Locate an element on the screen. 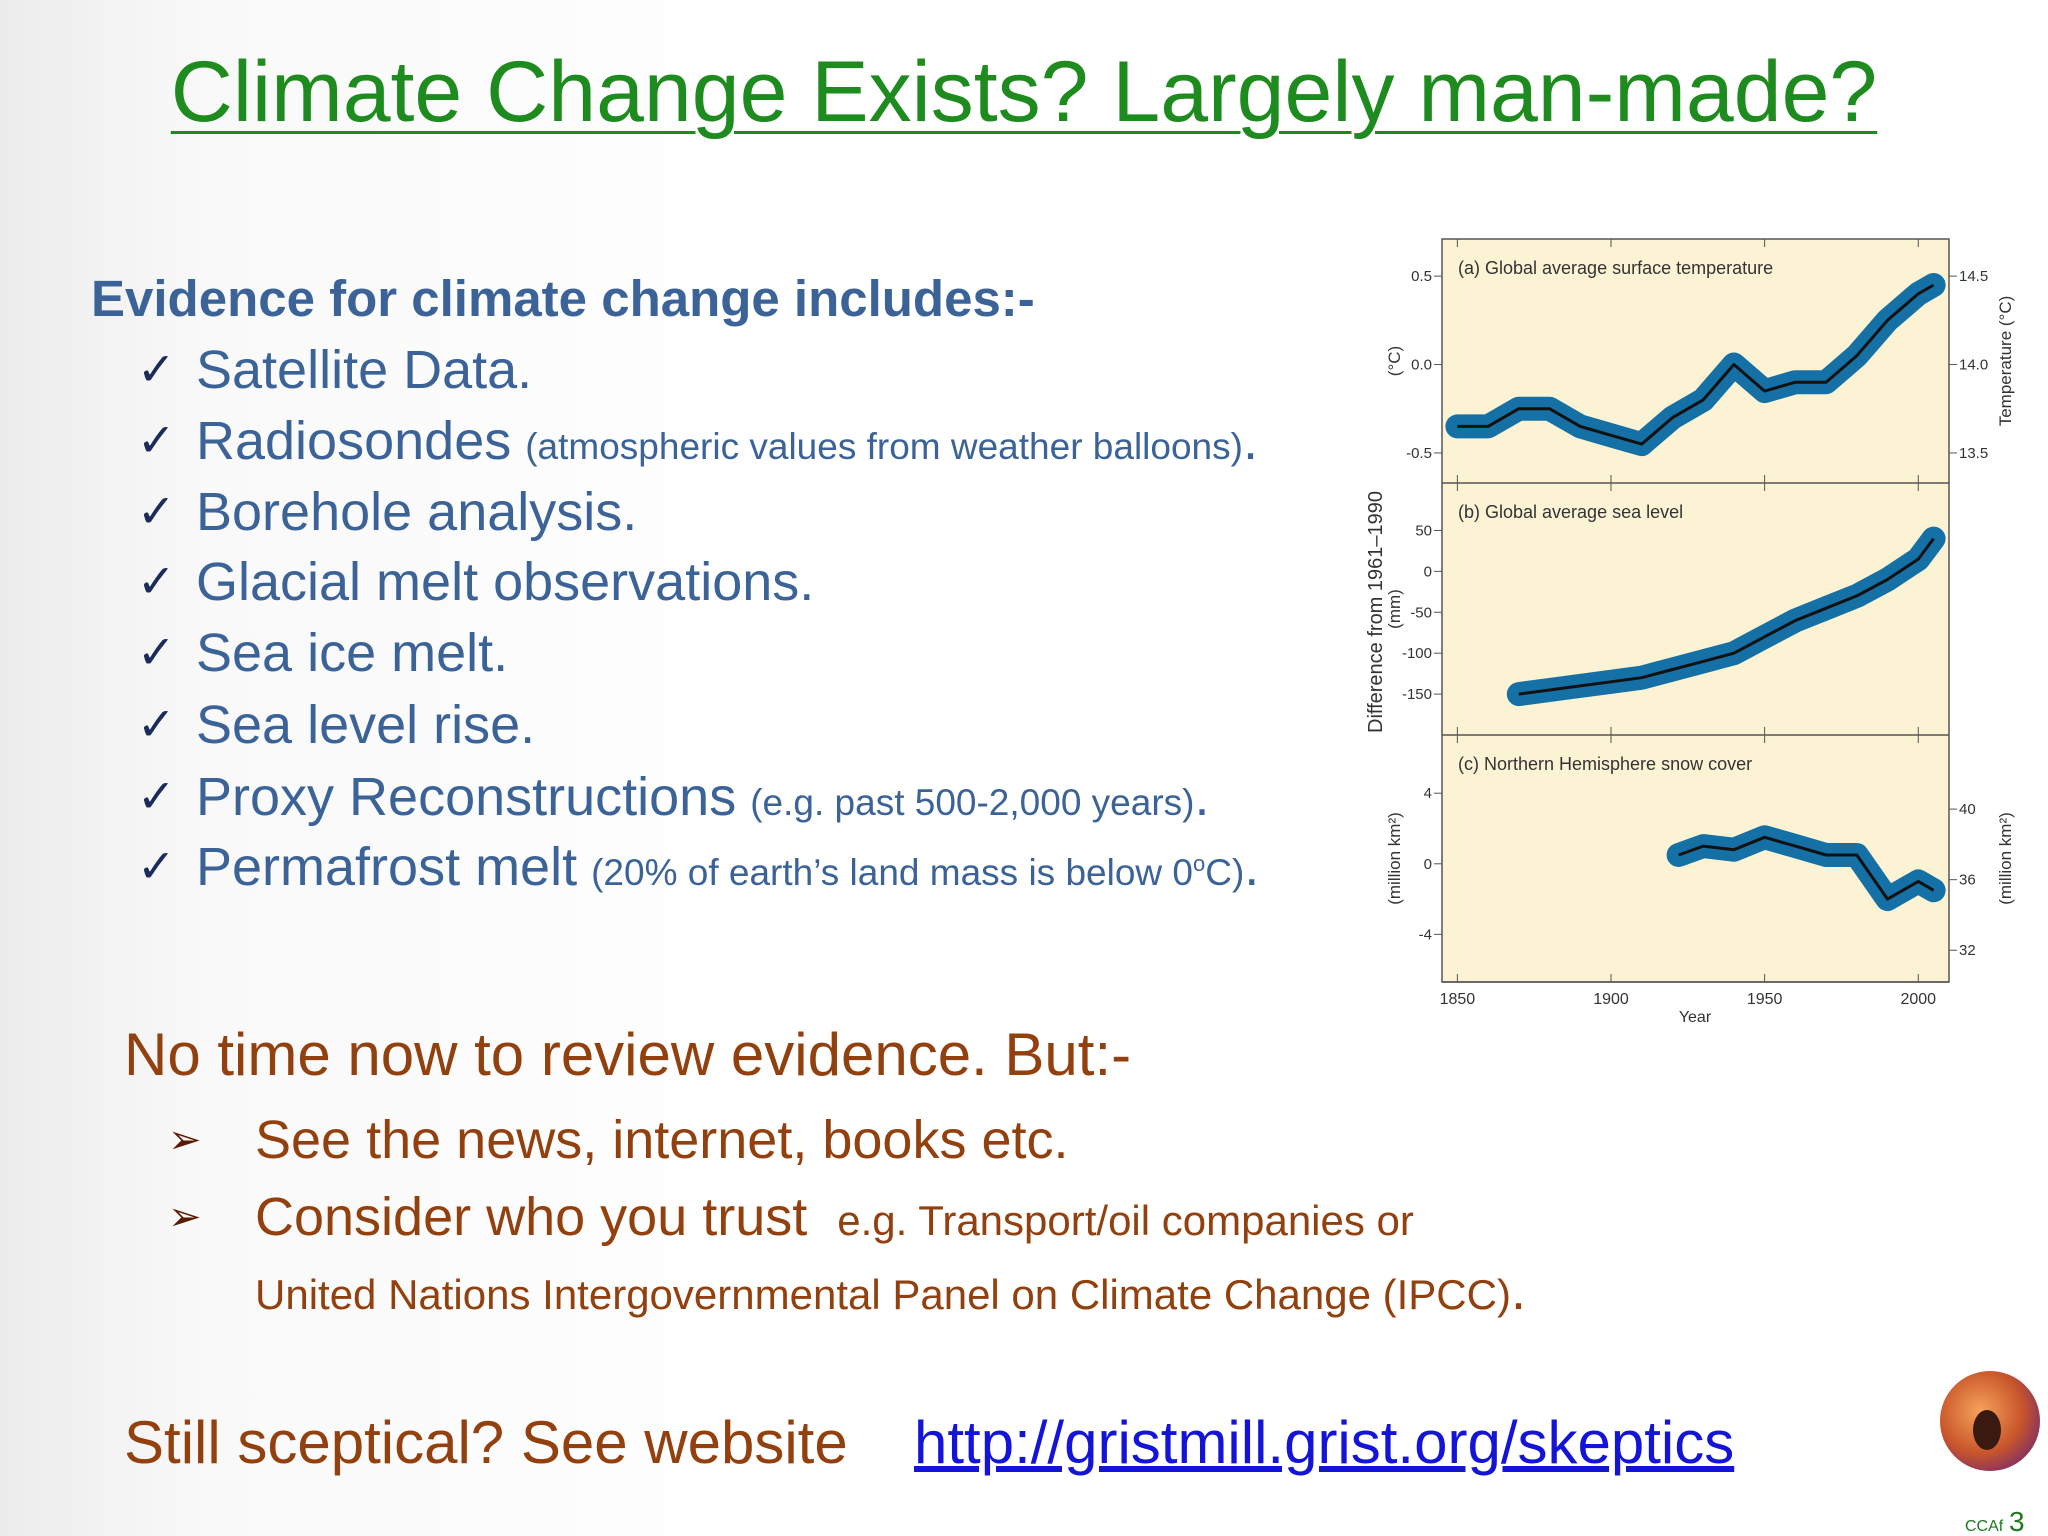  y-tick-label: -50 is located at coordinates (1421, 612).